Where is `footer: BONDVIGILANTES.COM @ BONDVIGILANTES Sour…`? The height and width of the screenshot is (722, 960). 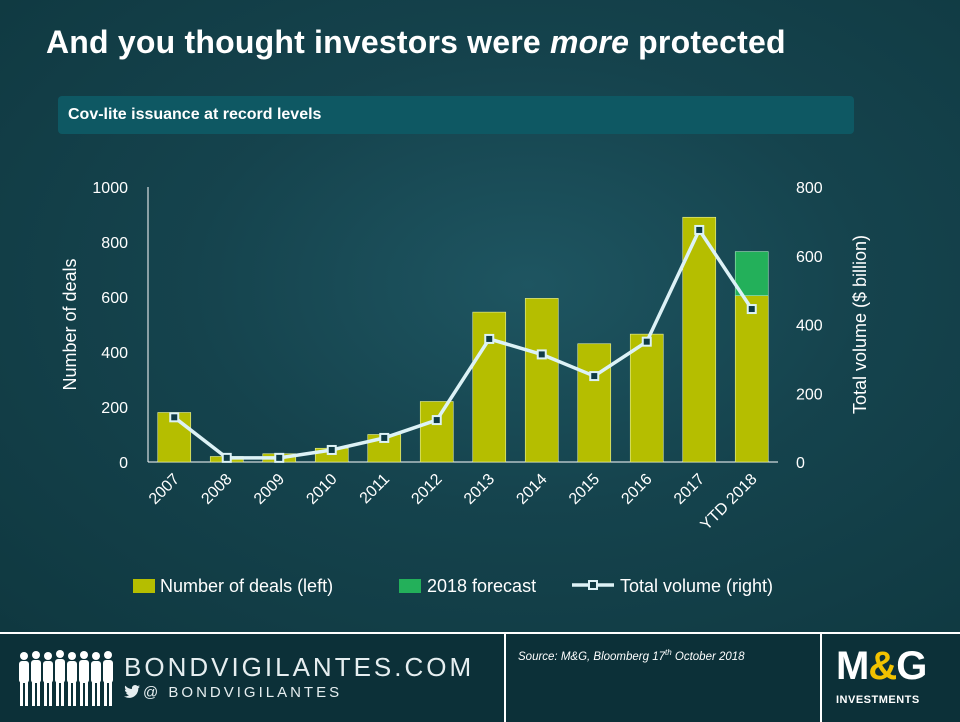
footer: BONDVIGILANTES.COM @ BONDVIGILANTES Sour… is located at coordinates (480, 677).